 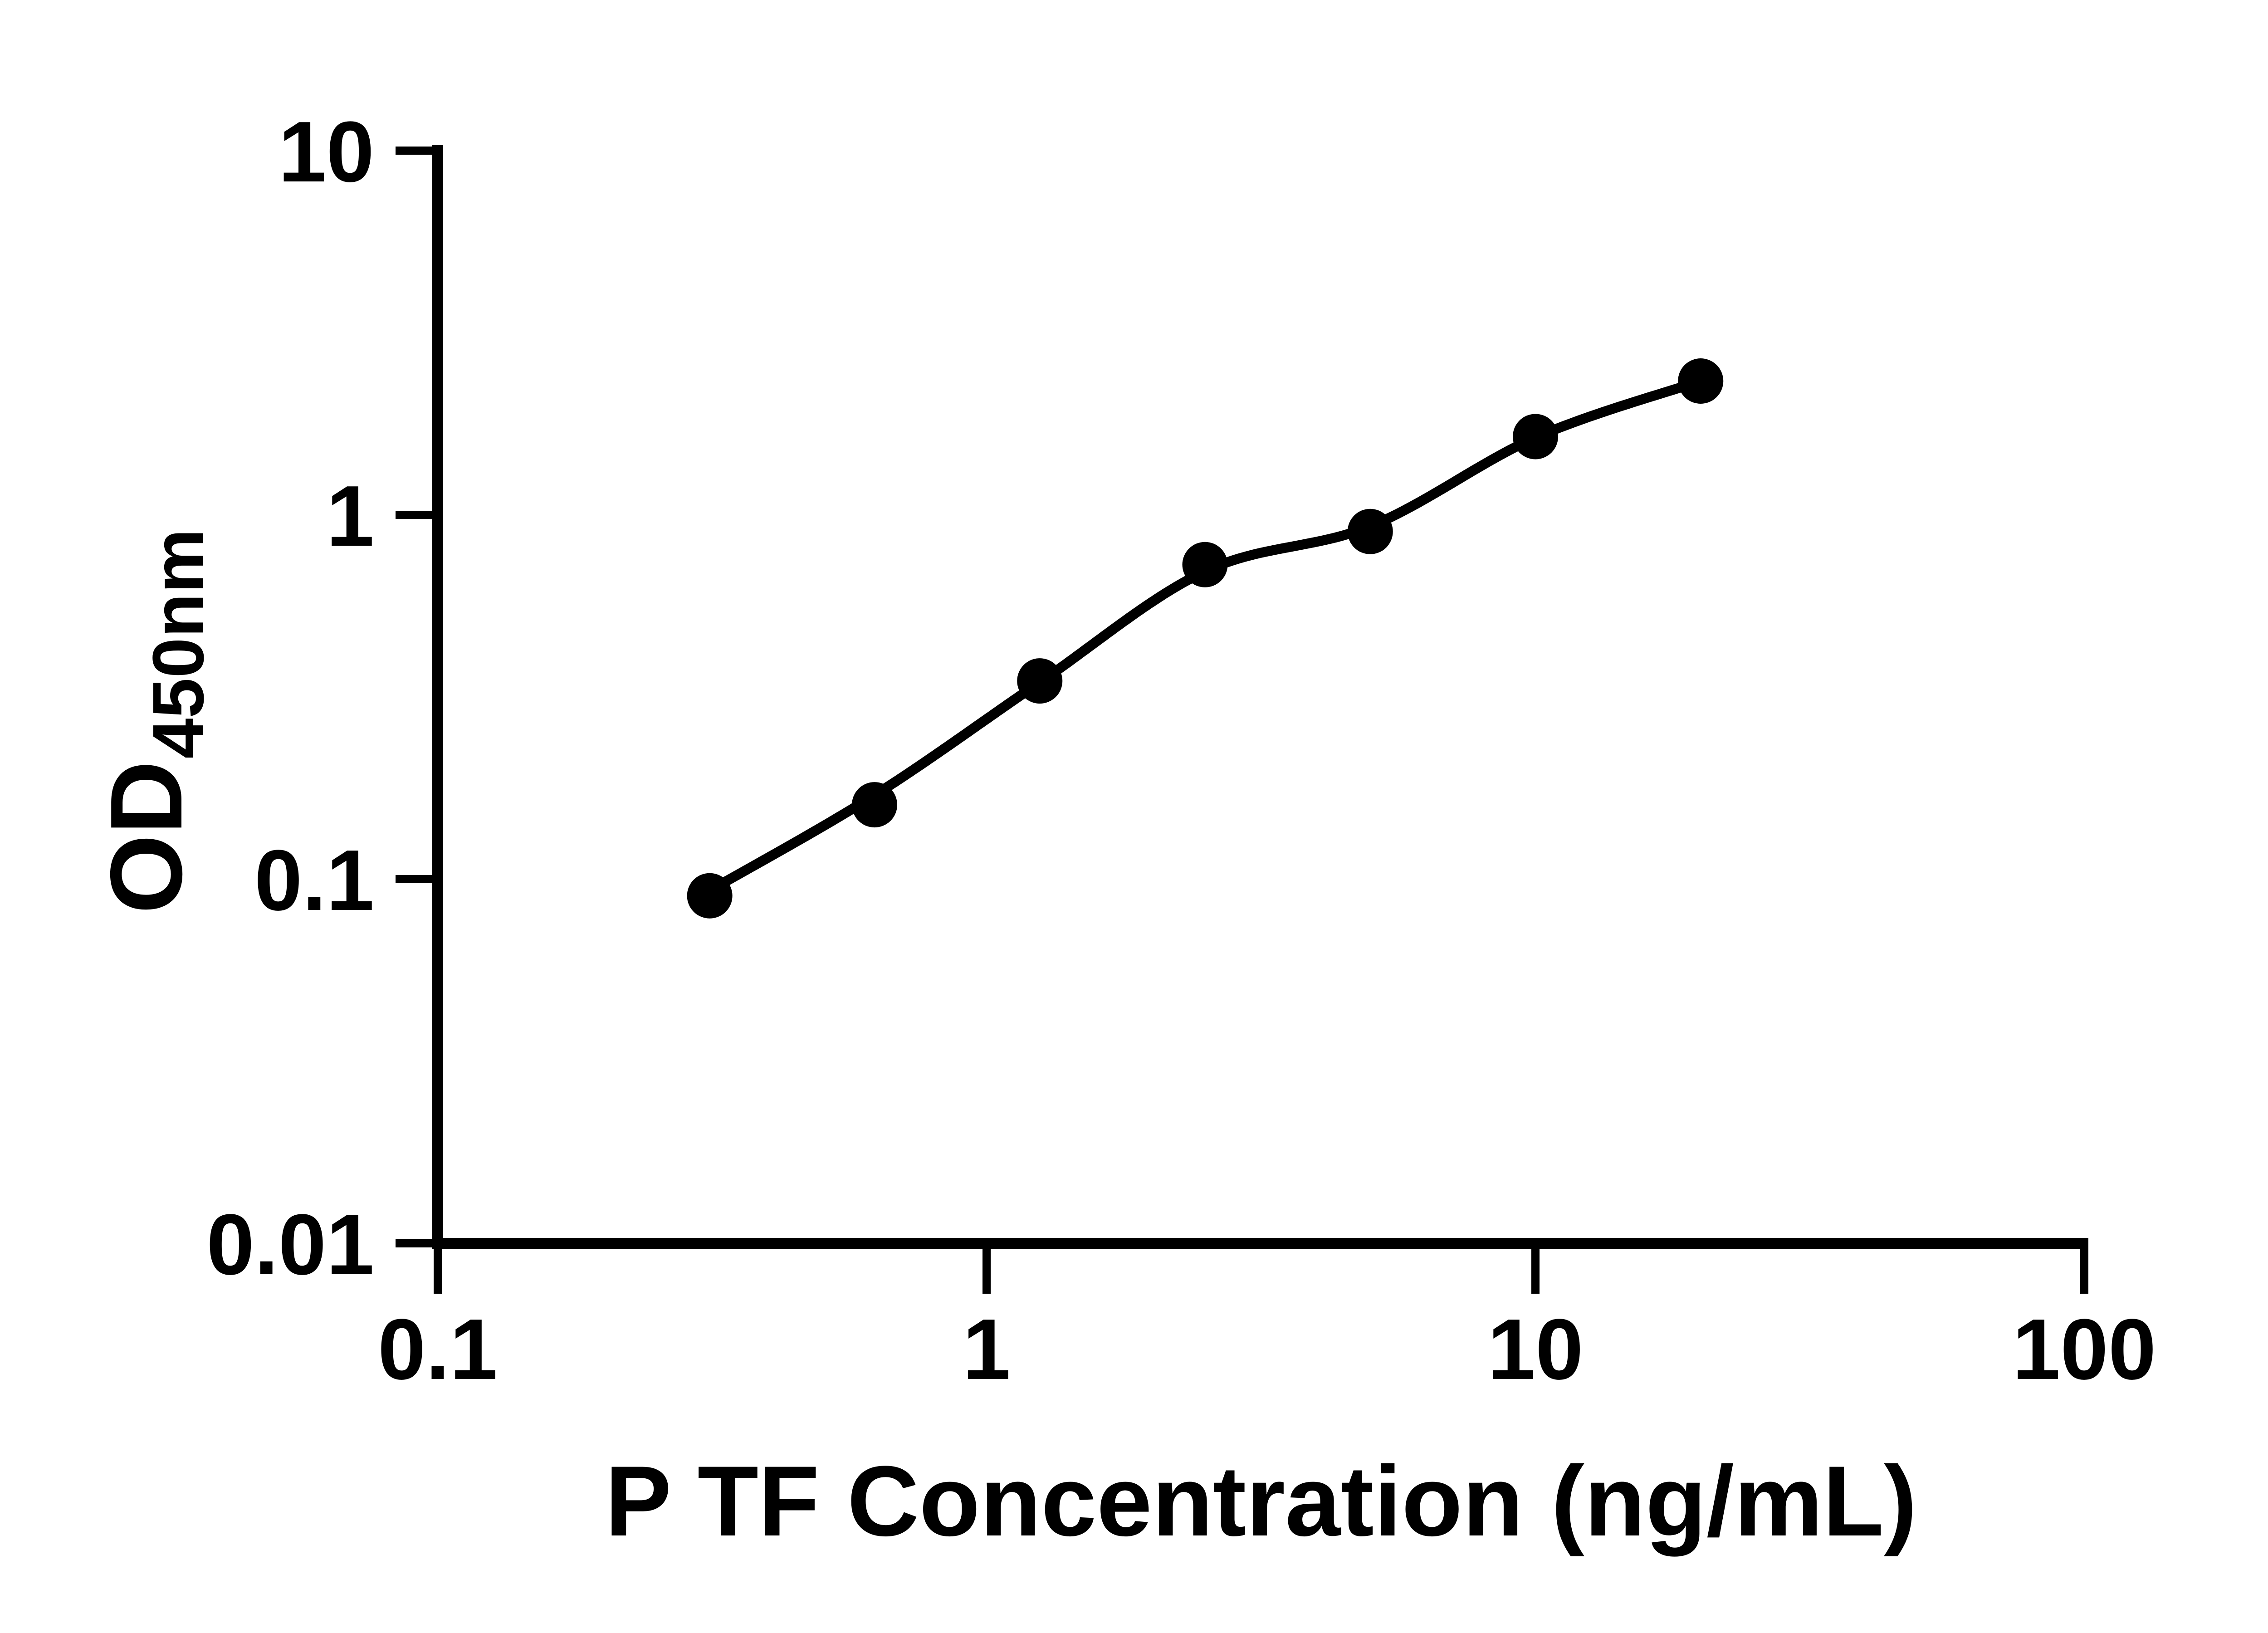 I want to click on x-tick-label: 100, so click(x=2084, y=1349).